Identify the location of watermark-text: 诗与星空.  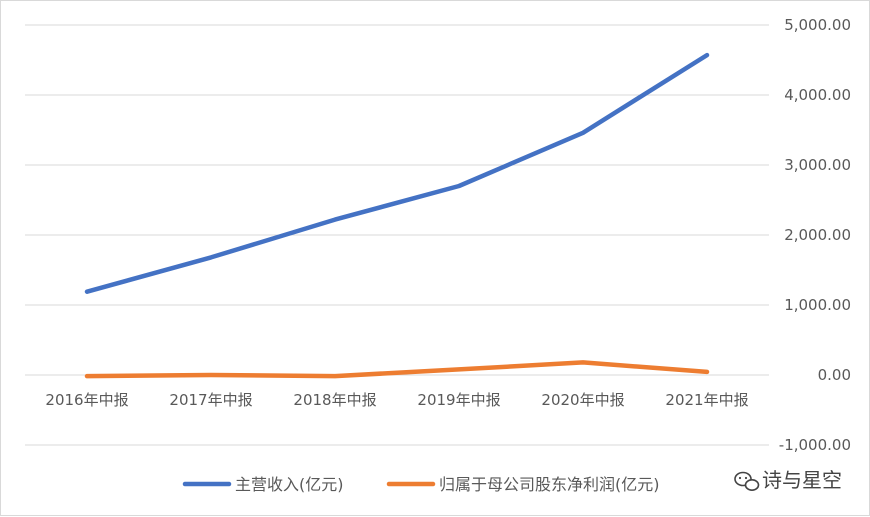
(802, 480).